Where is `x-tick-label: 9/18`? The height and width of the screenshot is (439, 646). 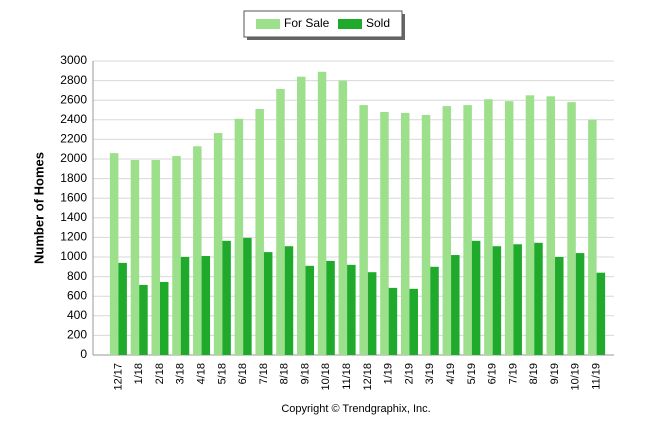 x-tick-label: 9/18 is located at coordinates (305, 373).